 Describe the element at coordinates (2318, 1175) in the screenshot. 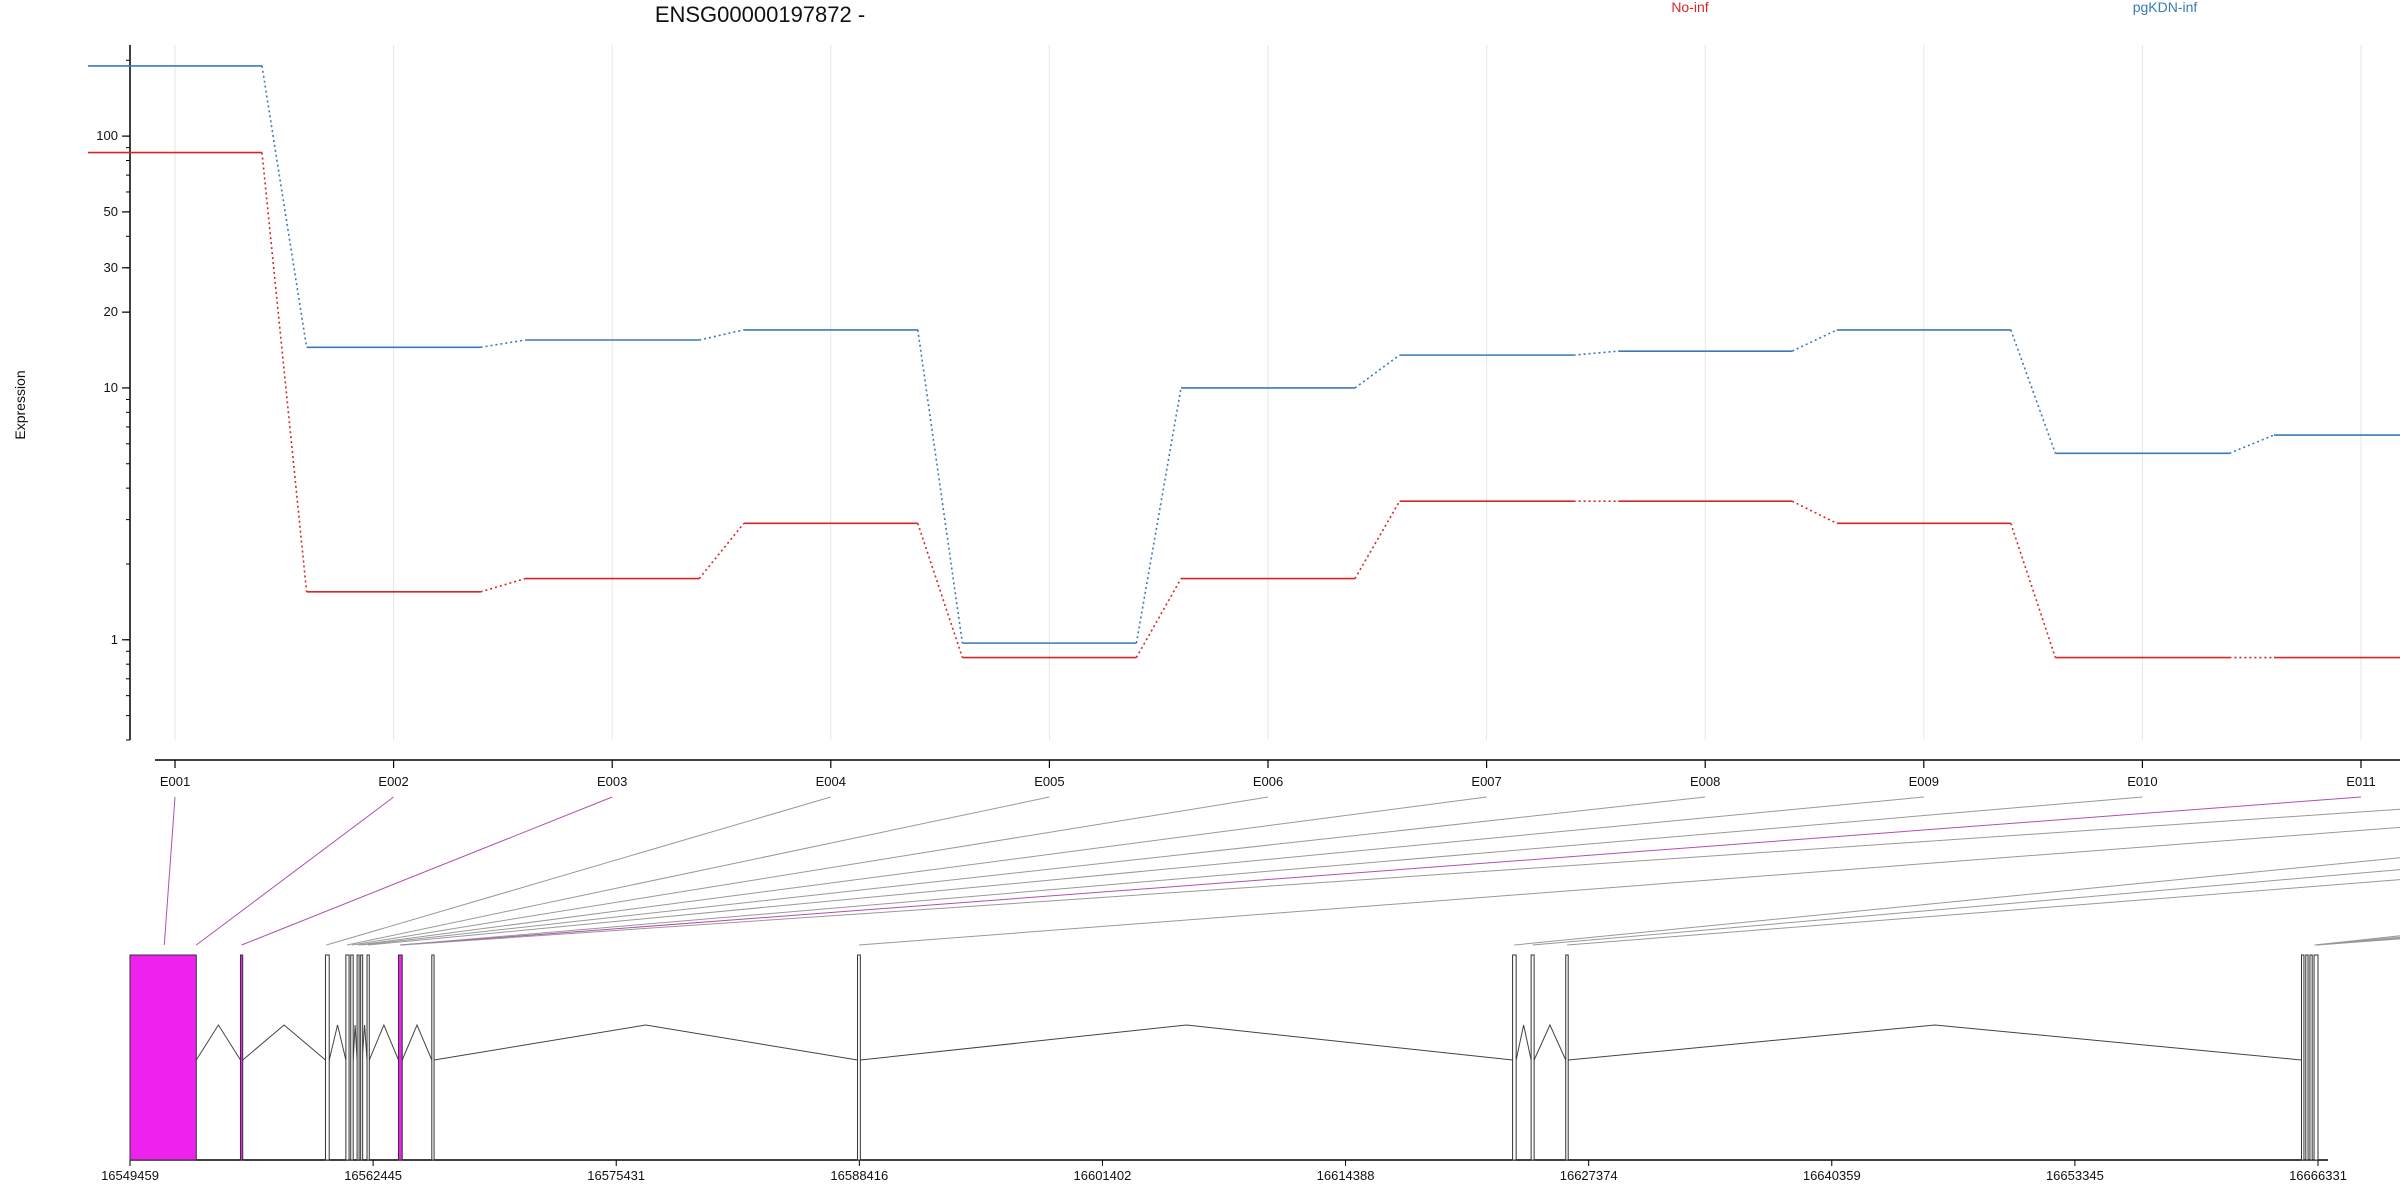

I see `gene-coord-label: 16666331` at that location.